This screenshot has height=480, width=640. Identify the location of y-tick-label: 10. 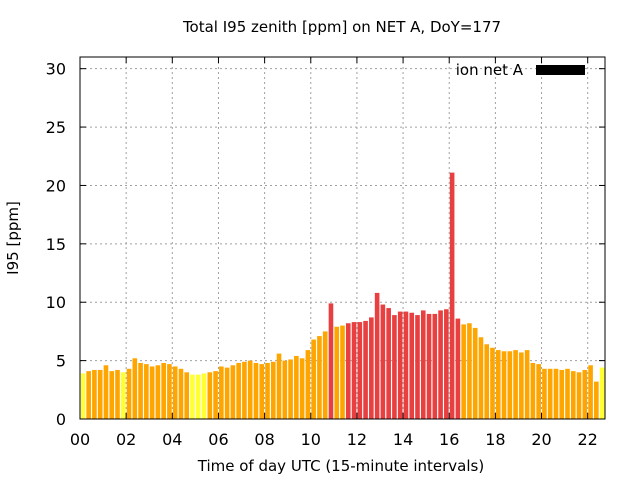
(56, 302).